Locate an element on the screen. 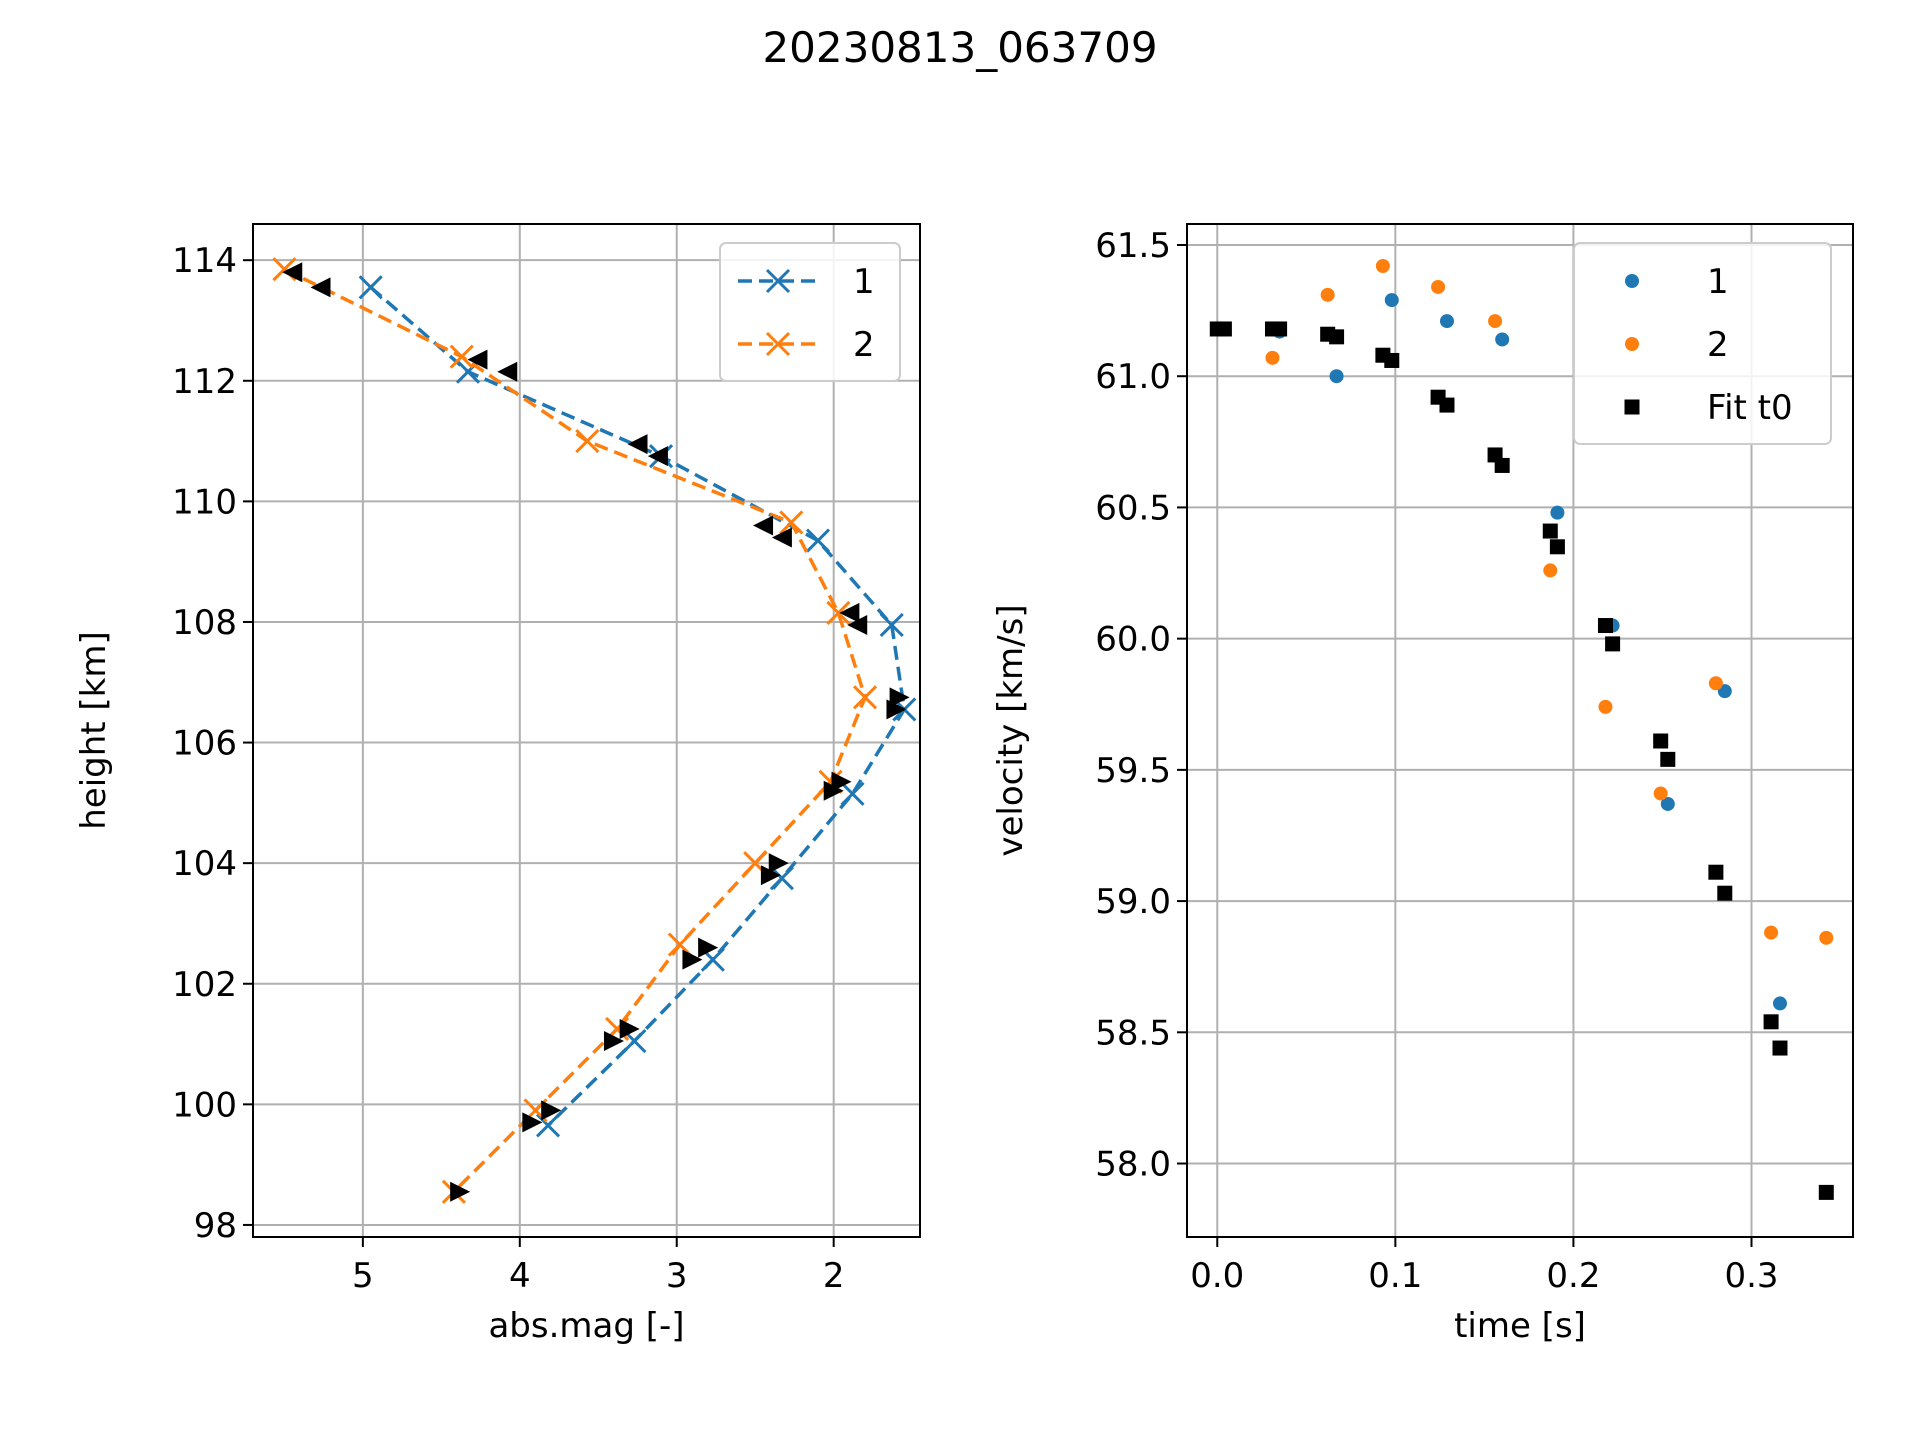  y-axis-label-right: velocity [km/s] is located at coordinates (1011, 730).